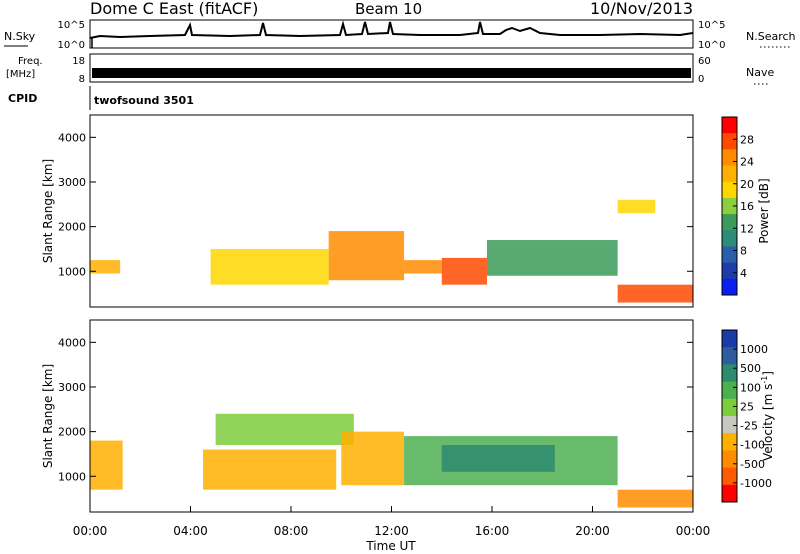  Describe the element at coordinates (743, 273) in the screenshot. I see `power-colorbar-tick-6: 4` at that location.